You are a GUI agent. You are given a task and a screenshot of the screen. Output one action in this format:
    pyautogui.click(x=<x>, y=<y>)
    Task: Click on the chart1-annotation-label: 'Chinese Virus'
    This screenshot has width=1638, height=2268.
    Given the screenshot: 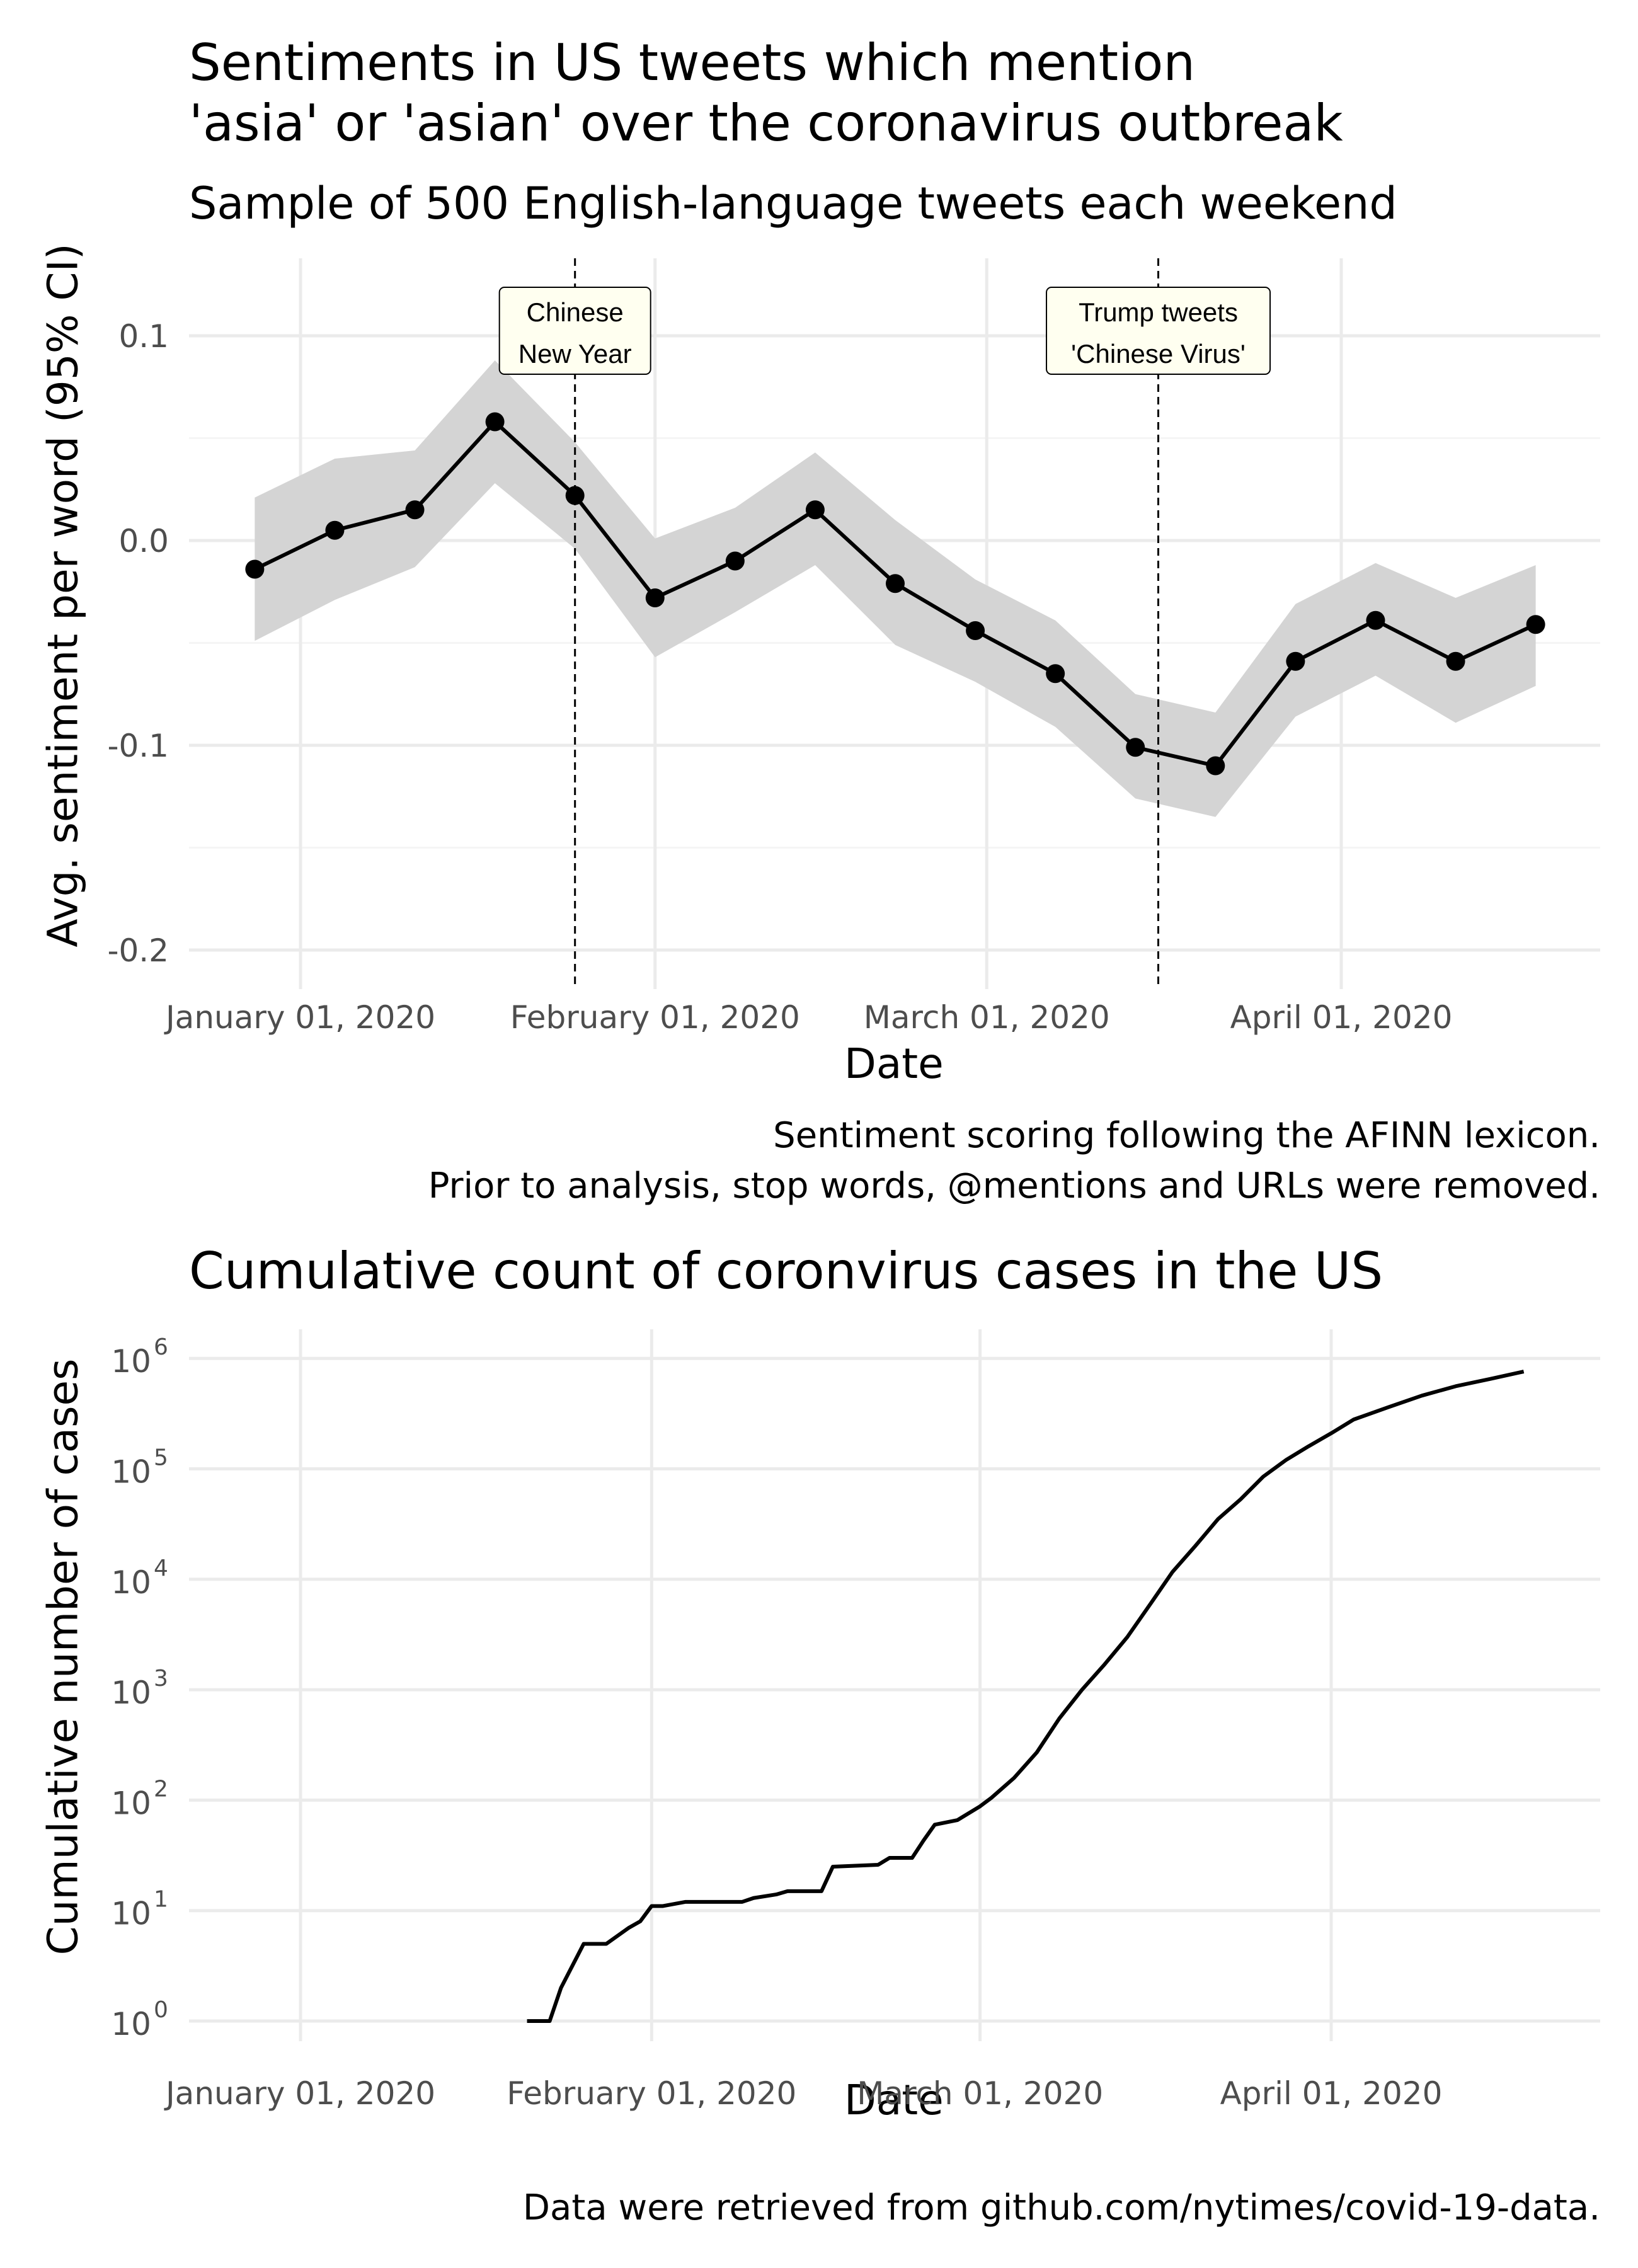 What is the action you would take?
    pyautogui.click(x=1158, y=354)
    